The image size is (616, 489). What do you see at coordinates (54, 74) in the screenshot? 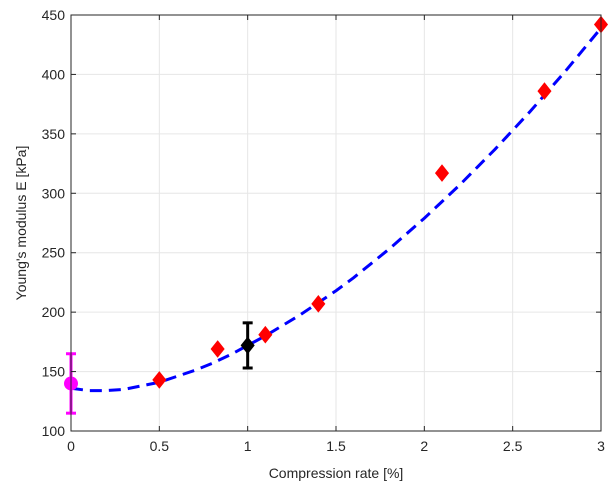
I see `y-tick-label: 400` at bounding box center [54, 74].